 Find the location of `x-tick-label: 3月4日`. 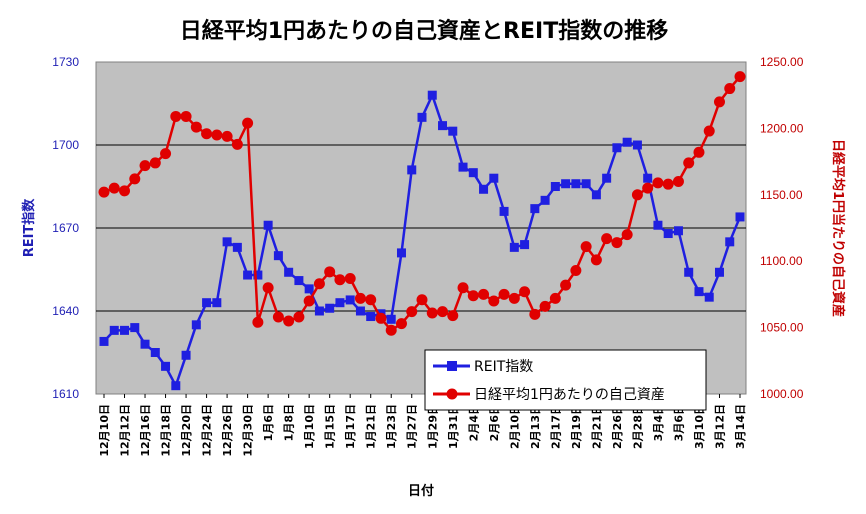

x-tick-label: 3月4日 is located at coordinates (658, 422).